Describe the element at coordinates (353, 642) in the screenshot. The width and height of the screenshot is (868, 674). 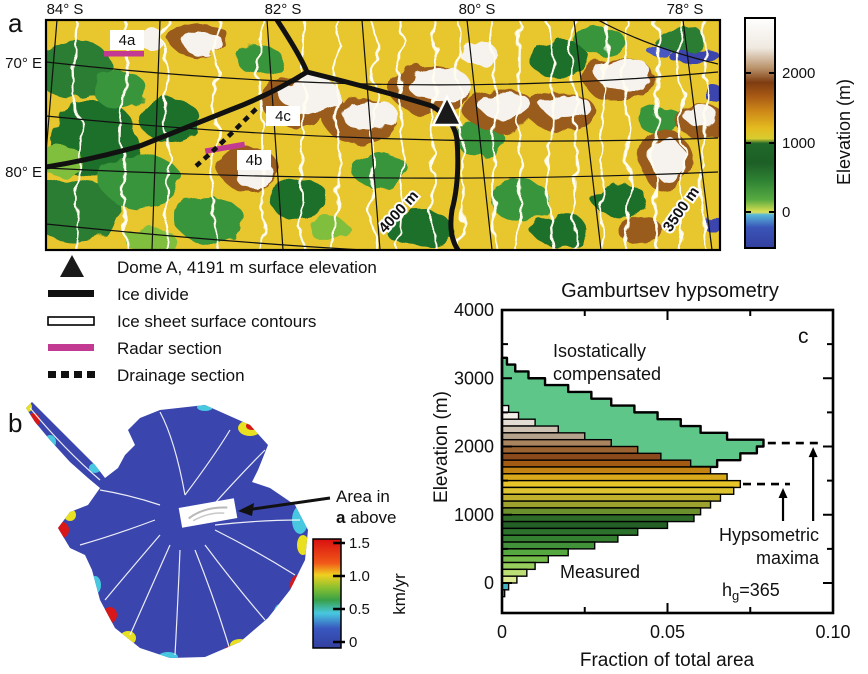
I see `vel-cb-tick-0: 0` at that location.